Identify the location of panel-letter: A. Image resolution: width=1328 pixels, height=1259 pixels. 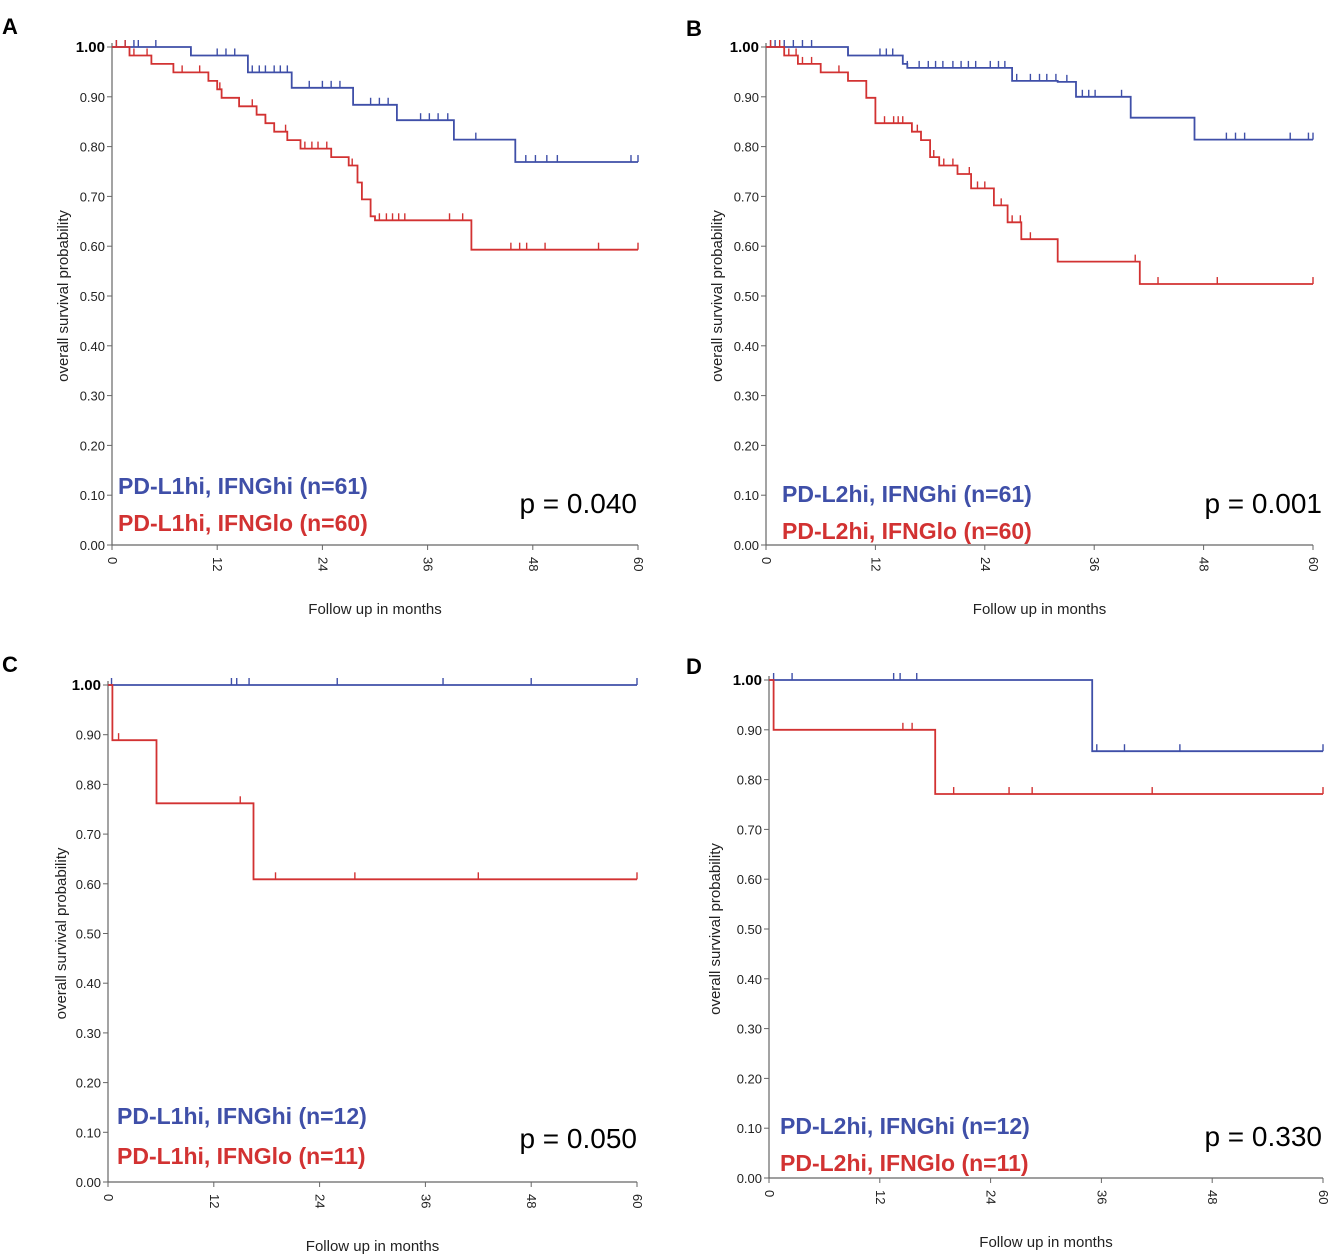
(10, 26).